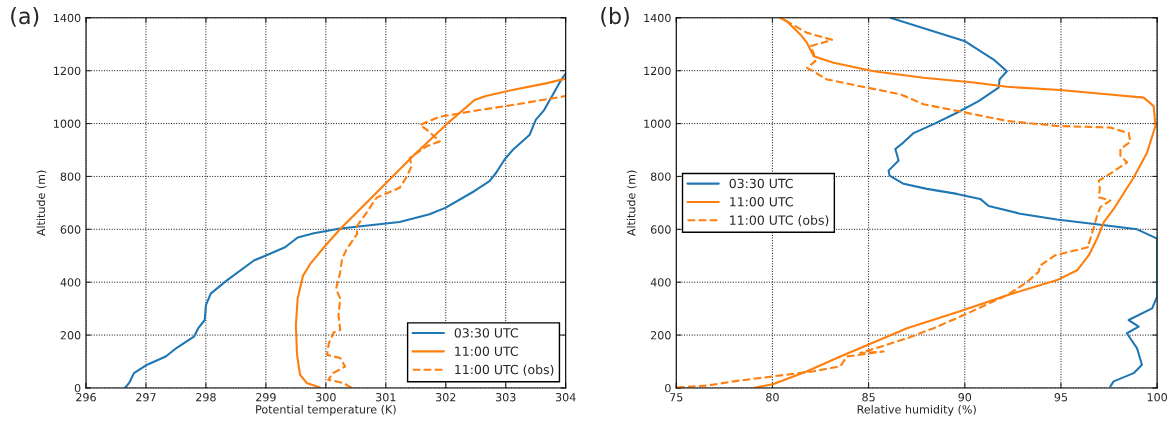  What do you see at coordinates (868, 397) in the screenshot?
I see `x-tick-label: 85` at bounding box center [868, 397].